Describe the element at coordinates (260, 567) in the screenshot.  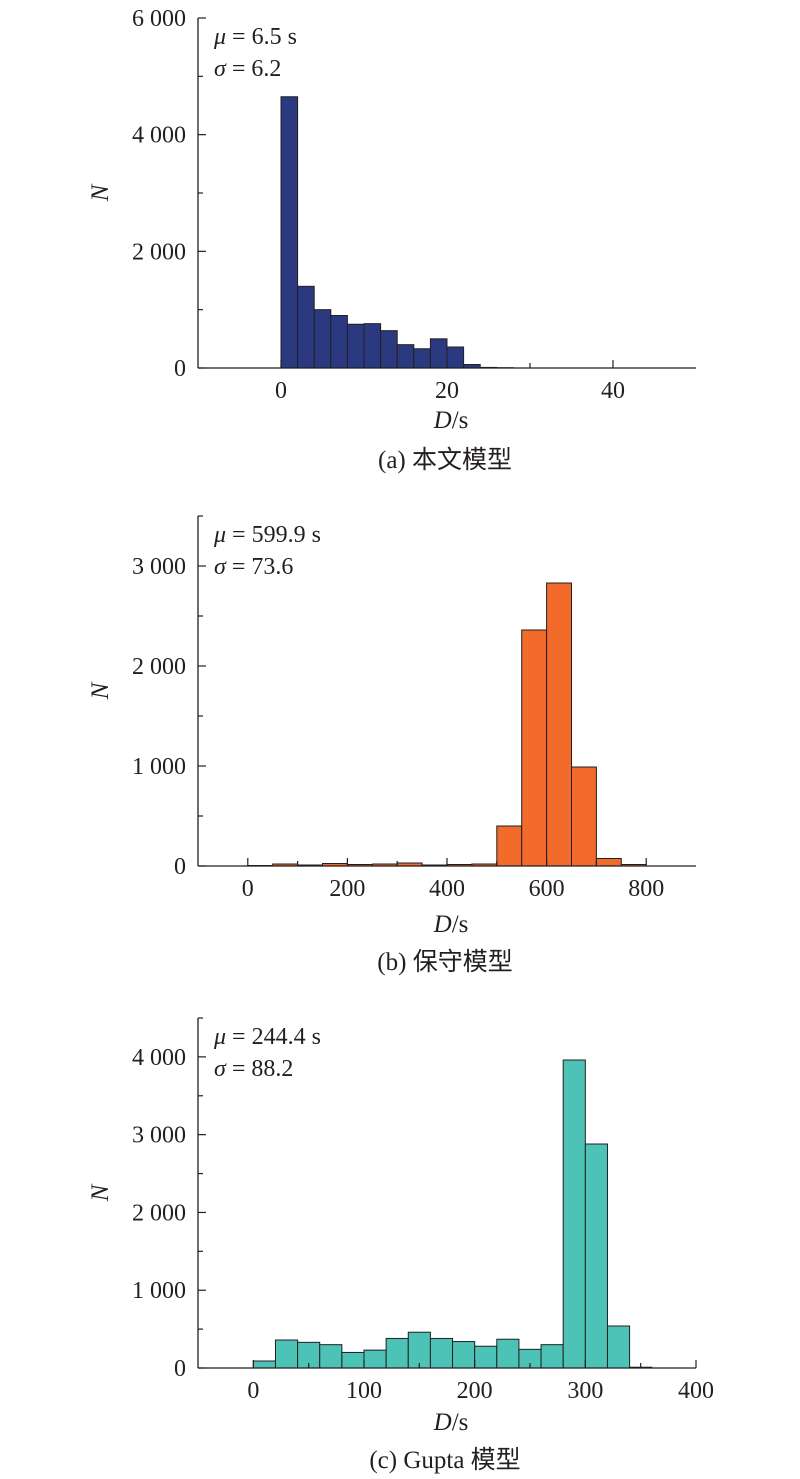
I see `sigma-value: = 73.6` at that location.